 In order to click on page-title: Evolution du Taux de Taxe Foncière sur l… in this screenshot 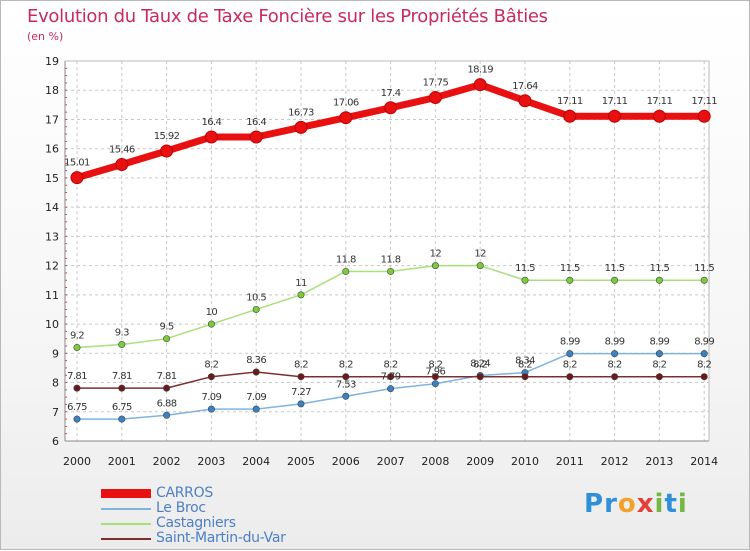, I will do `click(287, 16)`.